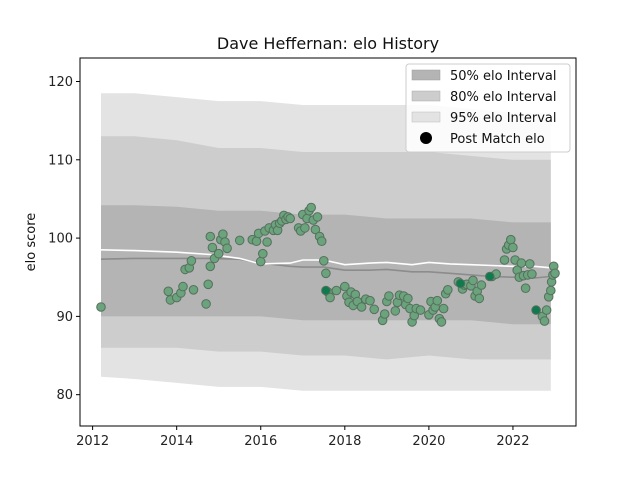 This screenshot has width=640, height=480. What do you see at coordinates (512, 441) in the screenshot?
I see `x-tick-label: 2022` at bounding box center [512, 441].